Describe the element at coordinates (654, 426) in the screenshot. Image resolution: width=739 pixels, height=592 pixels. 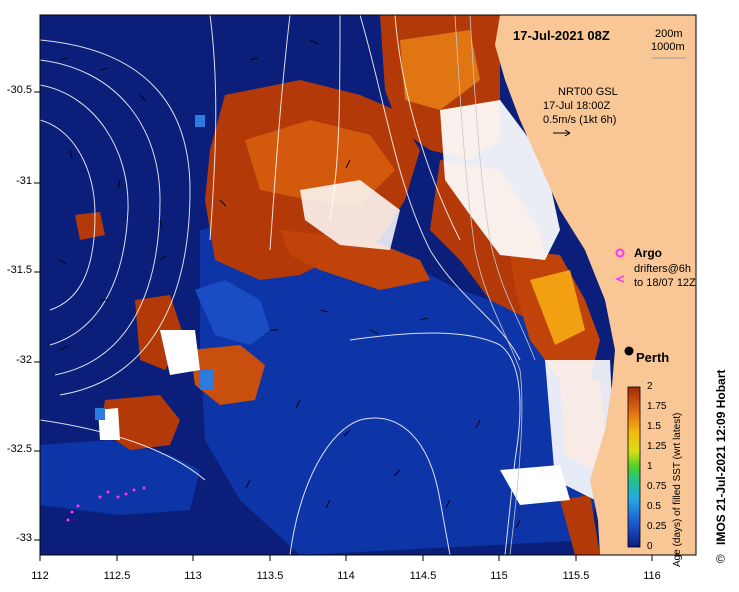
I see `colorbar-tick-label: 1.5` at that location.